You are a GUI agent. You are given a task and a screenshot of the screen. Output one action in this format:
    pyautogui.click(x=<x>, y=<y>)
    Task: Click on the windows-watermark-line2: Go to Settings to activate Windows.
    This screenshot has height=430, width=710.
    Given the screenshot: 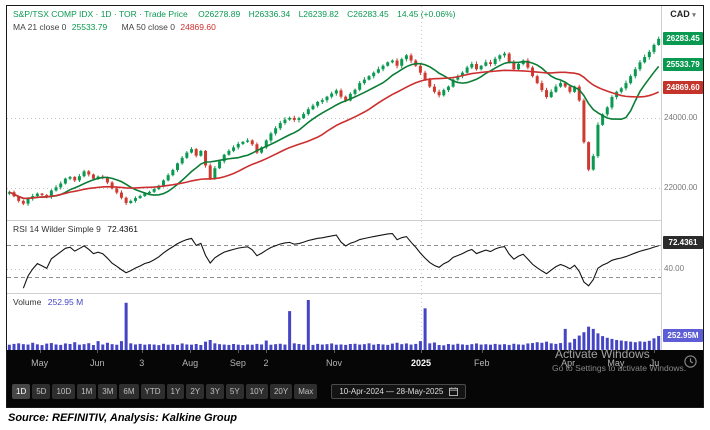 What is the action you would take?
    pyautogui.click(x=619, y=368)
    